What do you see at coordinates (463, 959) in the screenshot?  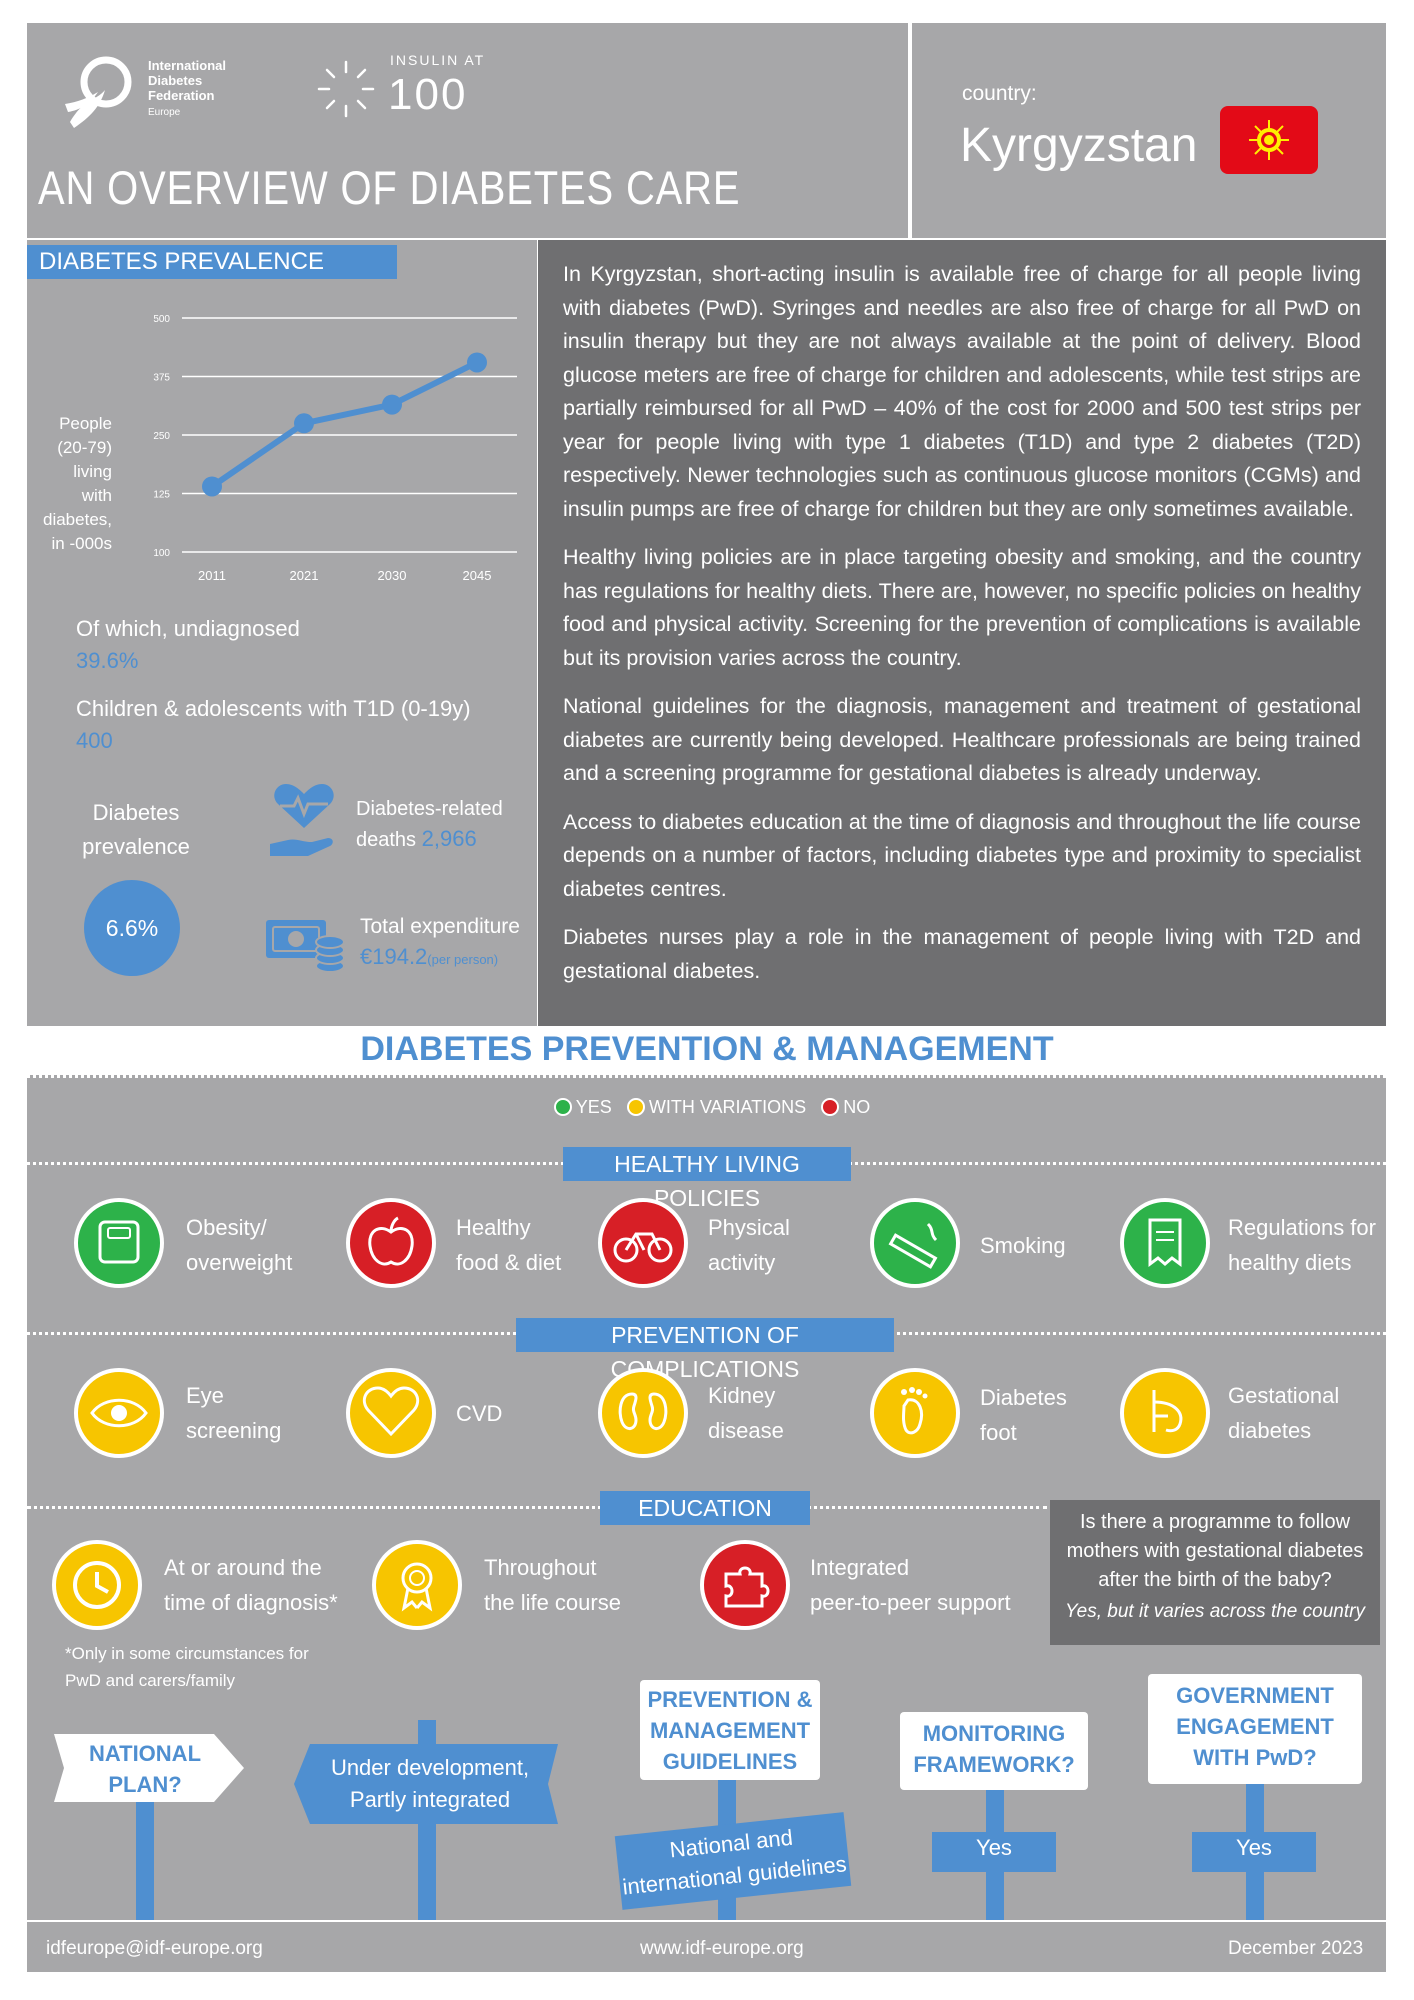 I see `expenditure-unit: (per person)` at bounding box center [463, 959].